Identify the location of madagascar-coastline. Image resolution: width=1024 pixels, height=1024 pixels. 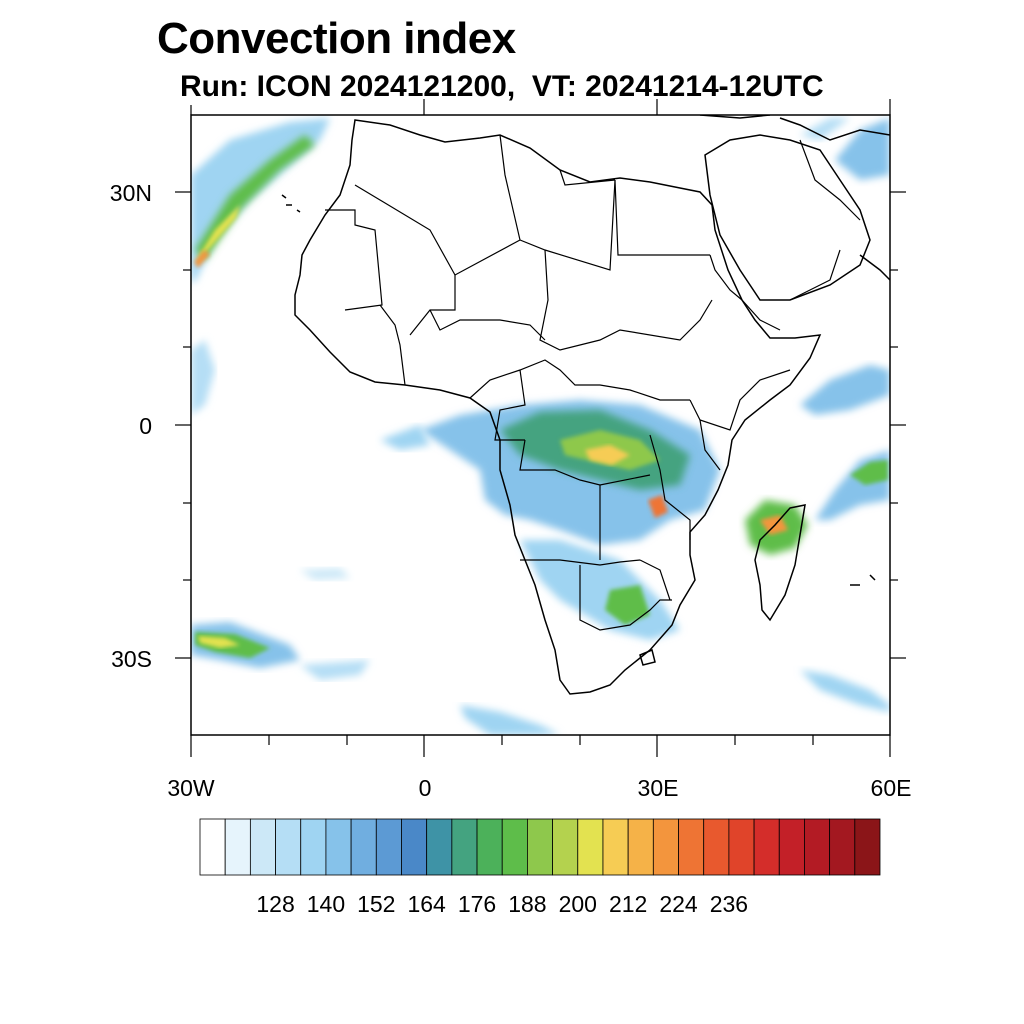
(780, 563).